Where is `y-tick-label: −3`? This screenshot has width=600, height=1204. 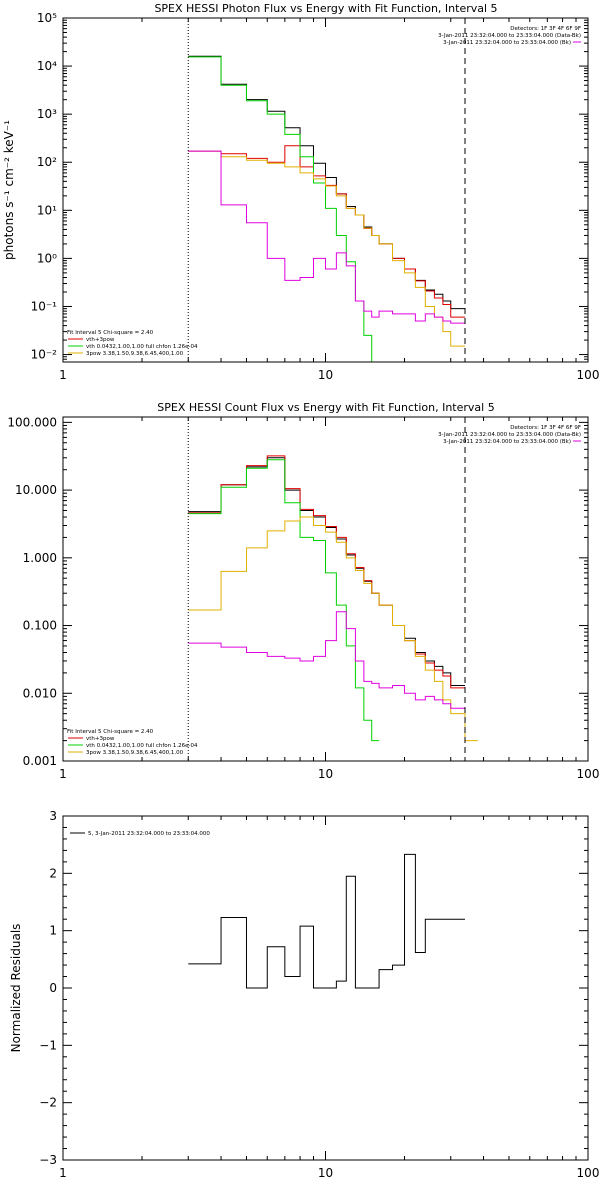 y-tick-label: −3 is located at coordinates (48, 1160).